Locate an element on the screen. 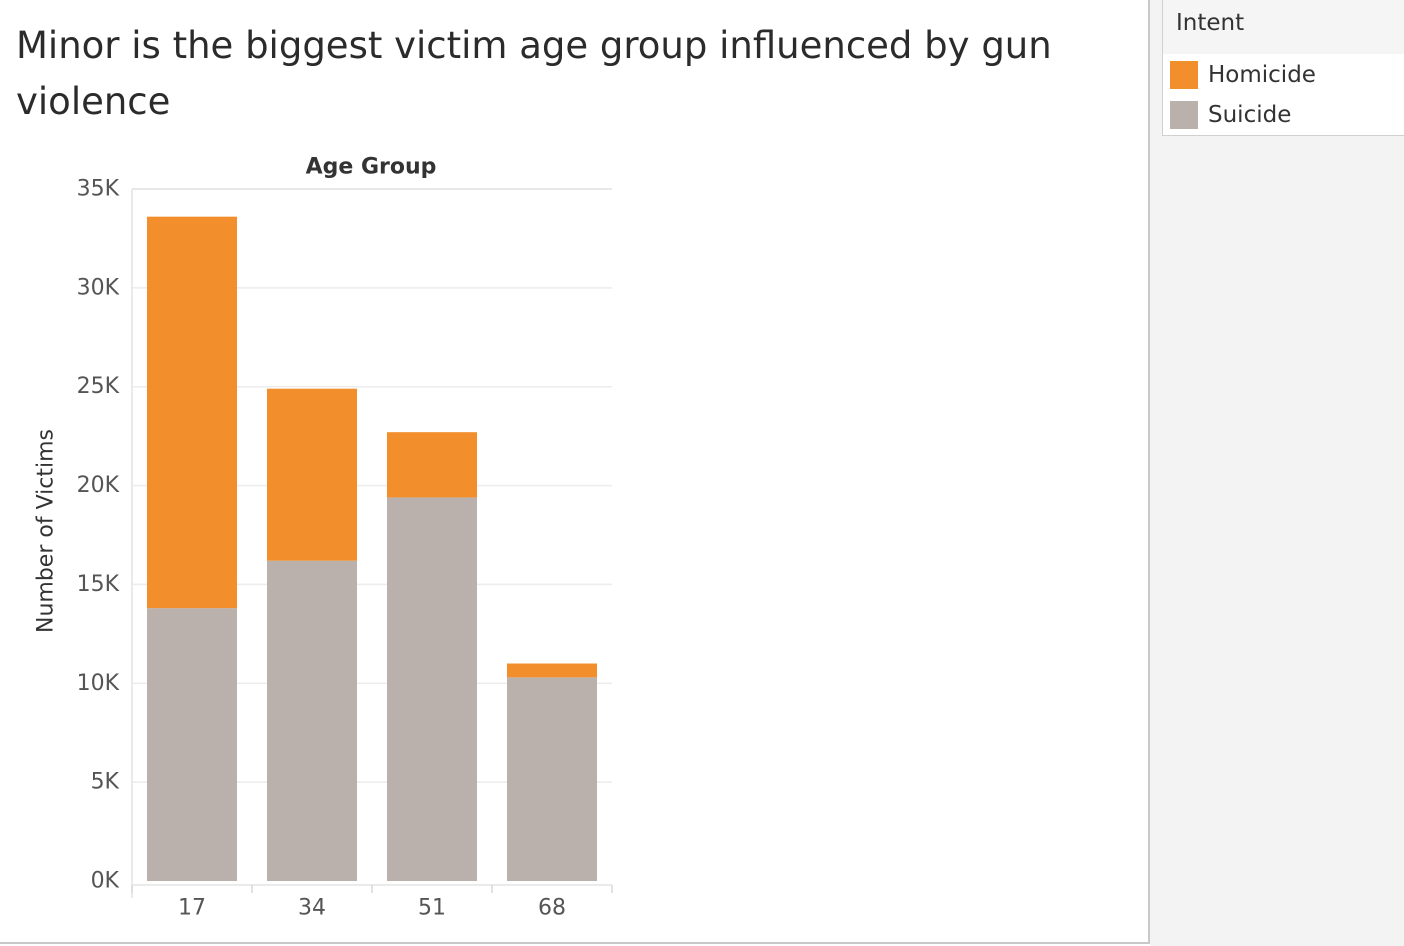 Image resolution: width=1404 pixels, height=946 pixels. y-axis-title: Number of Victims is located at coordinates (46, 531).